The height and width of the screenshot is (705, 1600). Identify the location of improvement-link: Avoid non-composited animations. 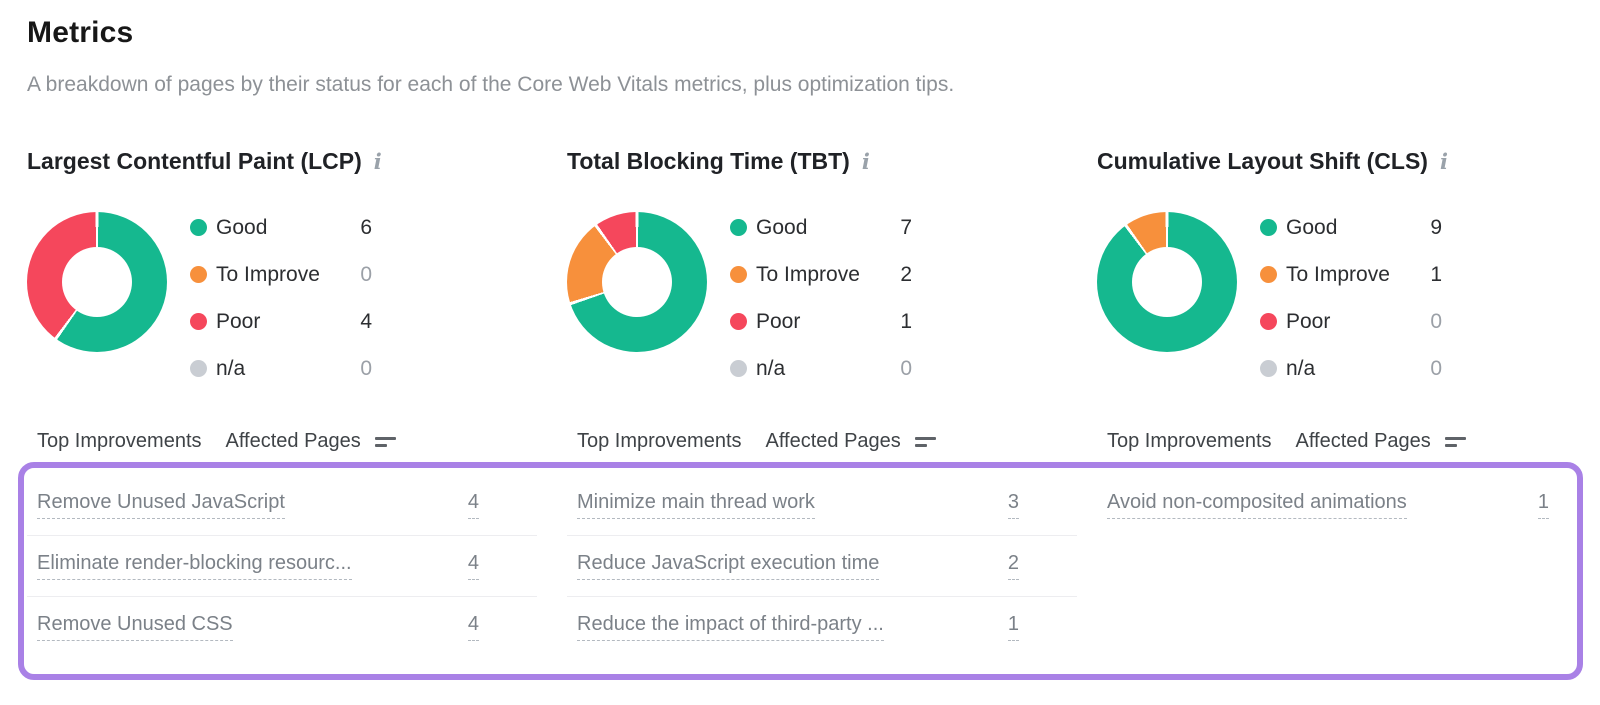
(1257, 505).